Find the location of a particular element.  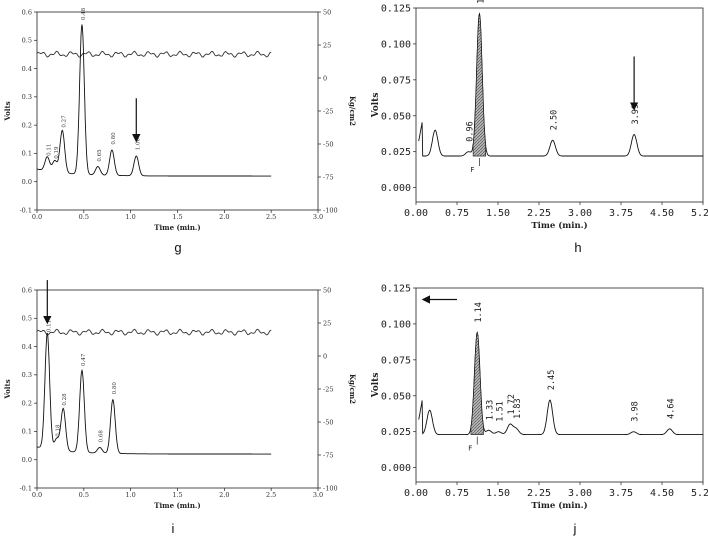

peak-label: 2.45 is located at coordinates (552, 380).